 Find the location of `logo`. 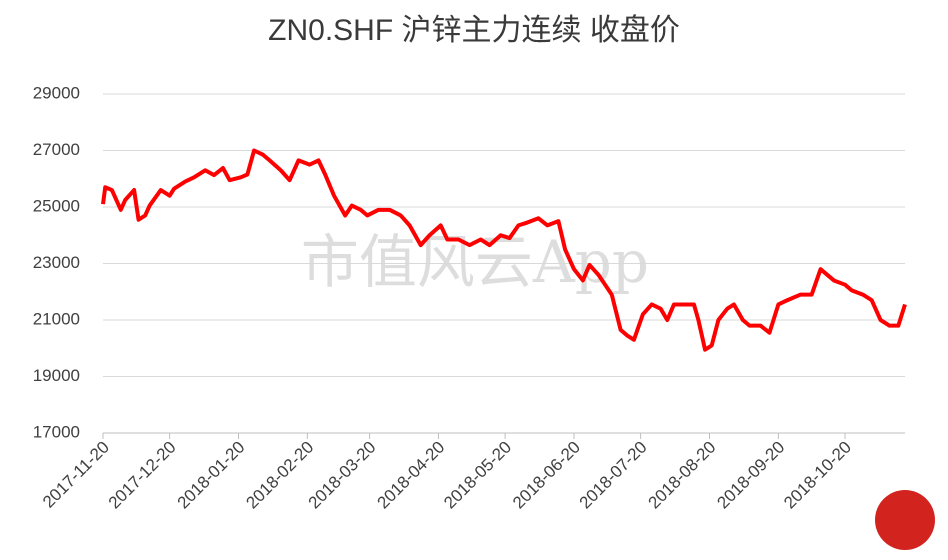

logo is located at coordinates (905, 520).